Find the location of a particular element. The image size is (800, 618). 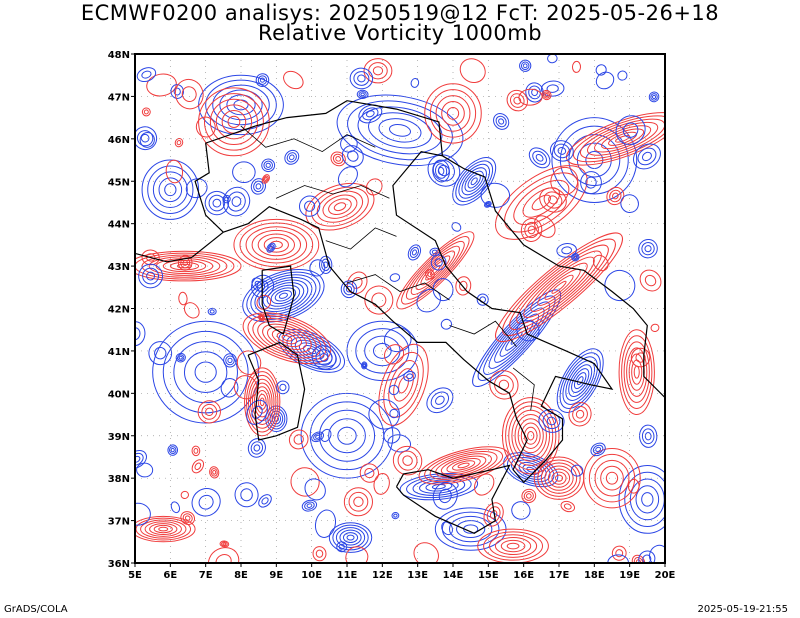

lon-tick-label: 13E is located at coordinates (417, 575).